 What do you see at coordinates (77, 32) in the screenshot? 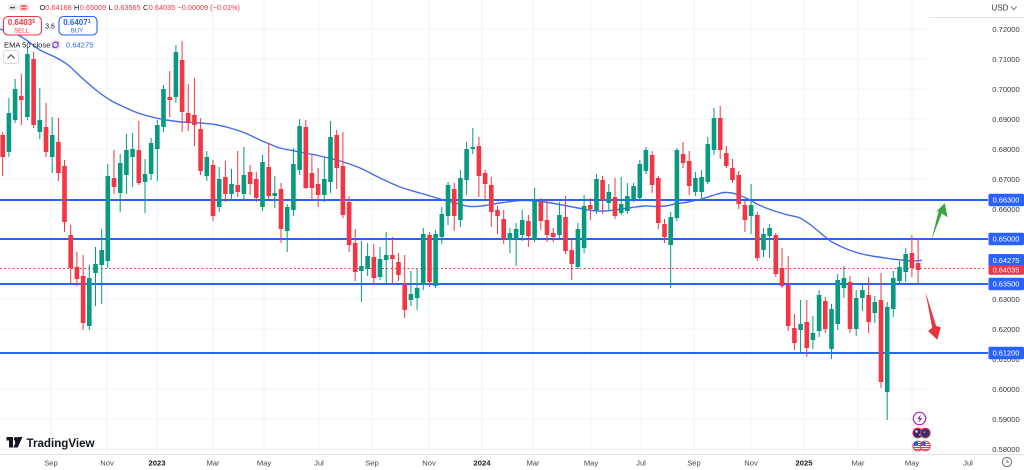
I see `svg-text: BUY` at bounding box center [77, 32].